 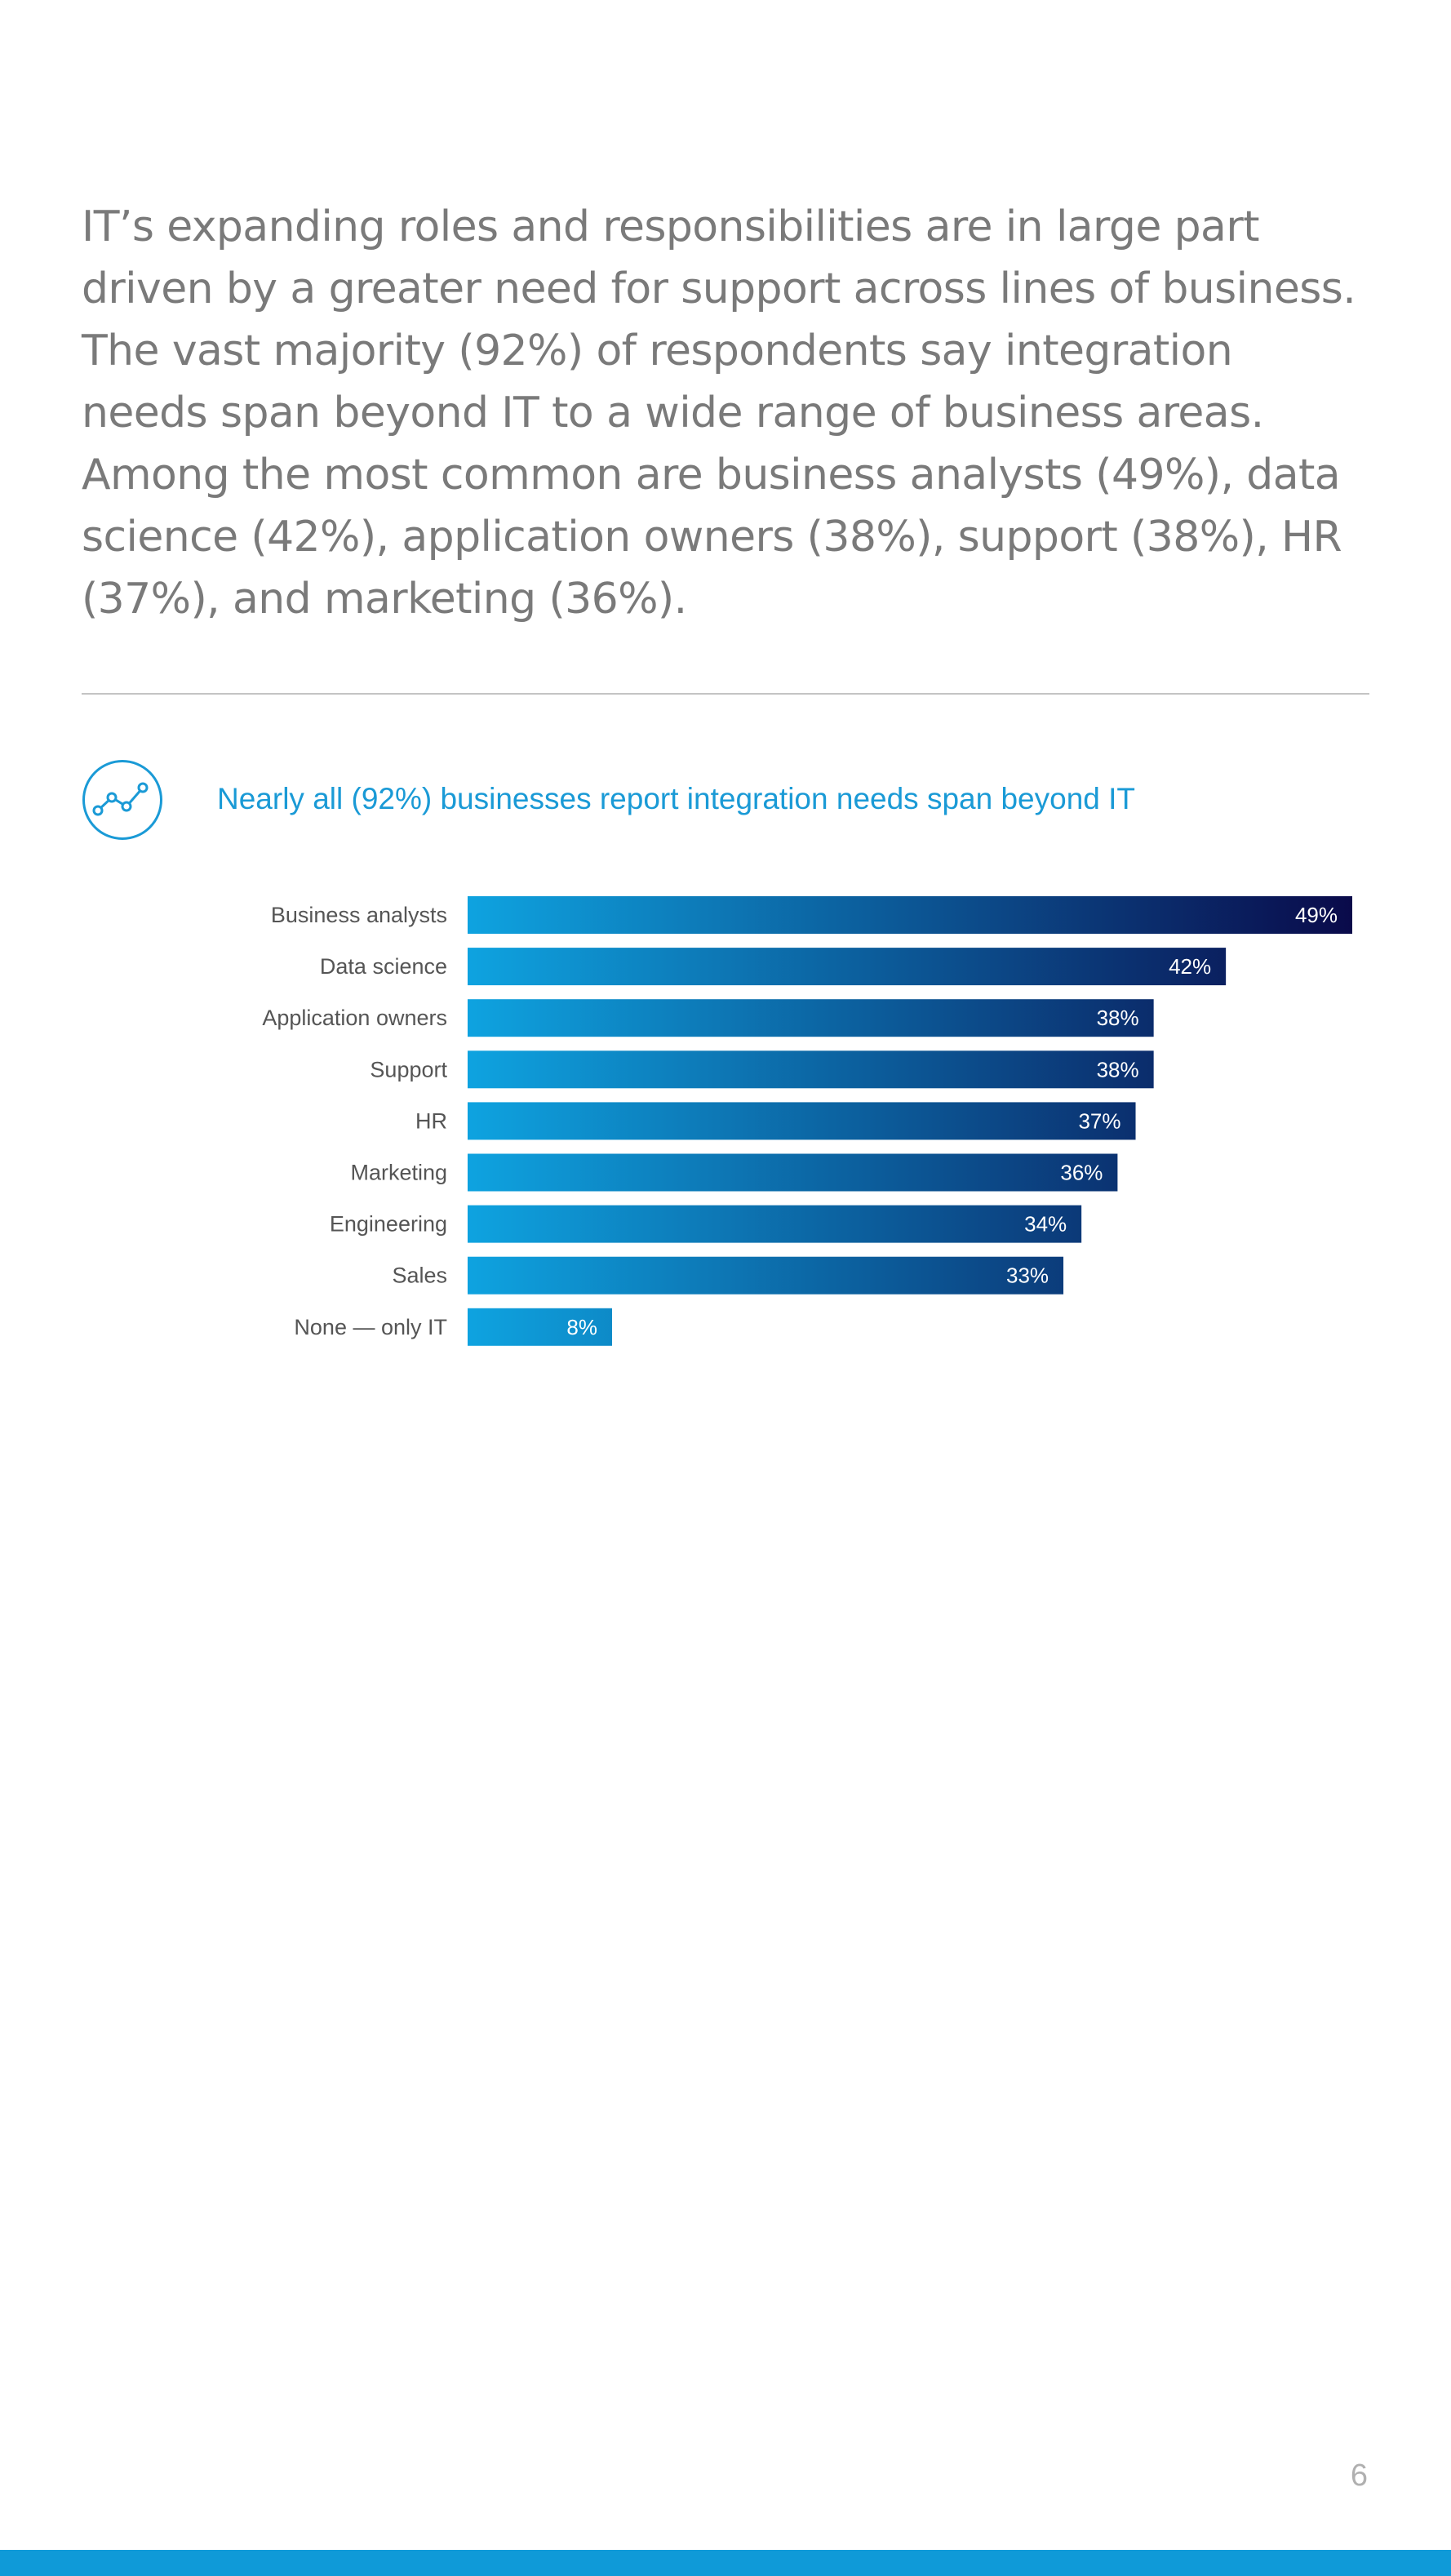 What do you see at coordinates (354, 1018) in the screenshot?
I see `category-label: Application owners` at bounding box center [354, 1018].